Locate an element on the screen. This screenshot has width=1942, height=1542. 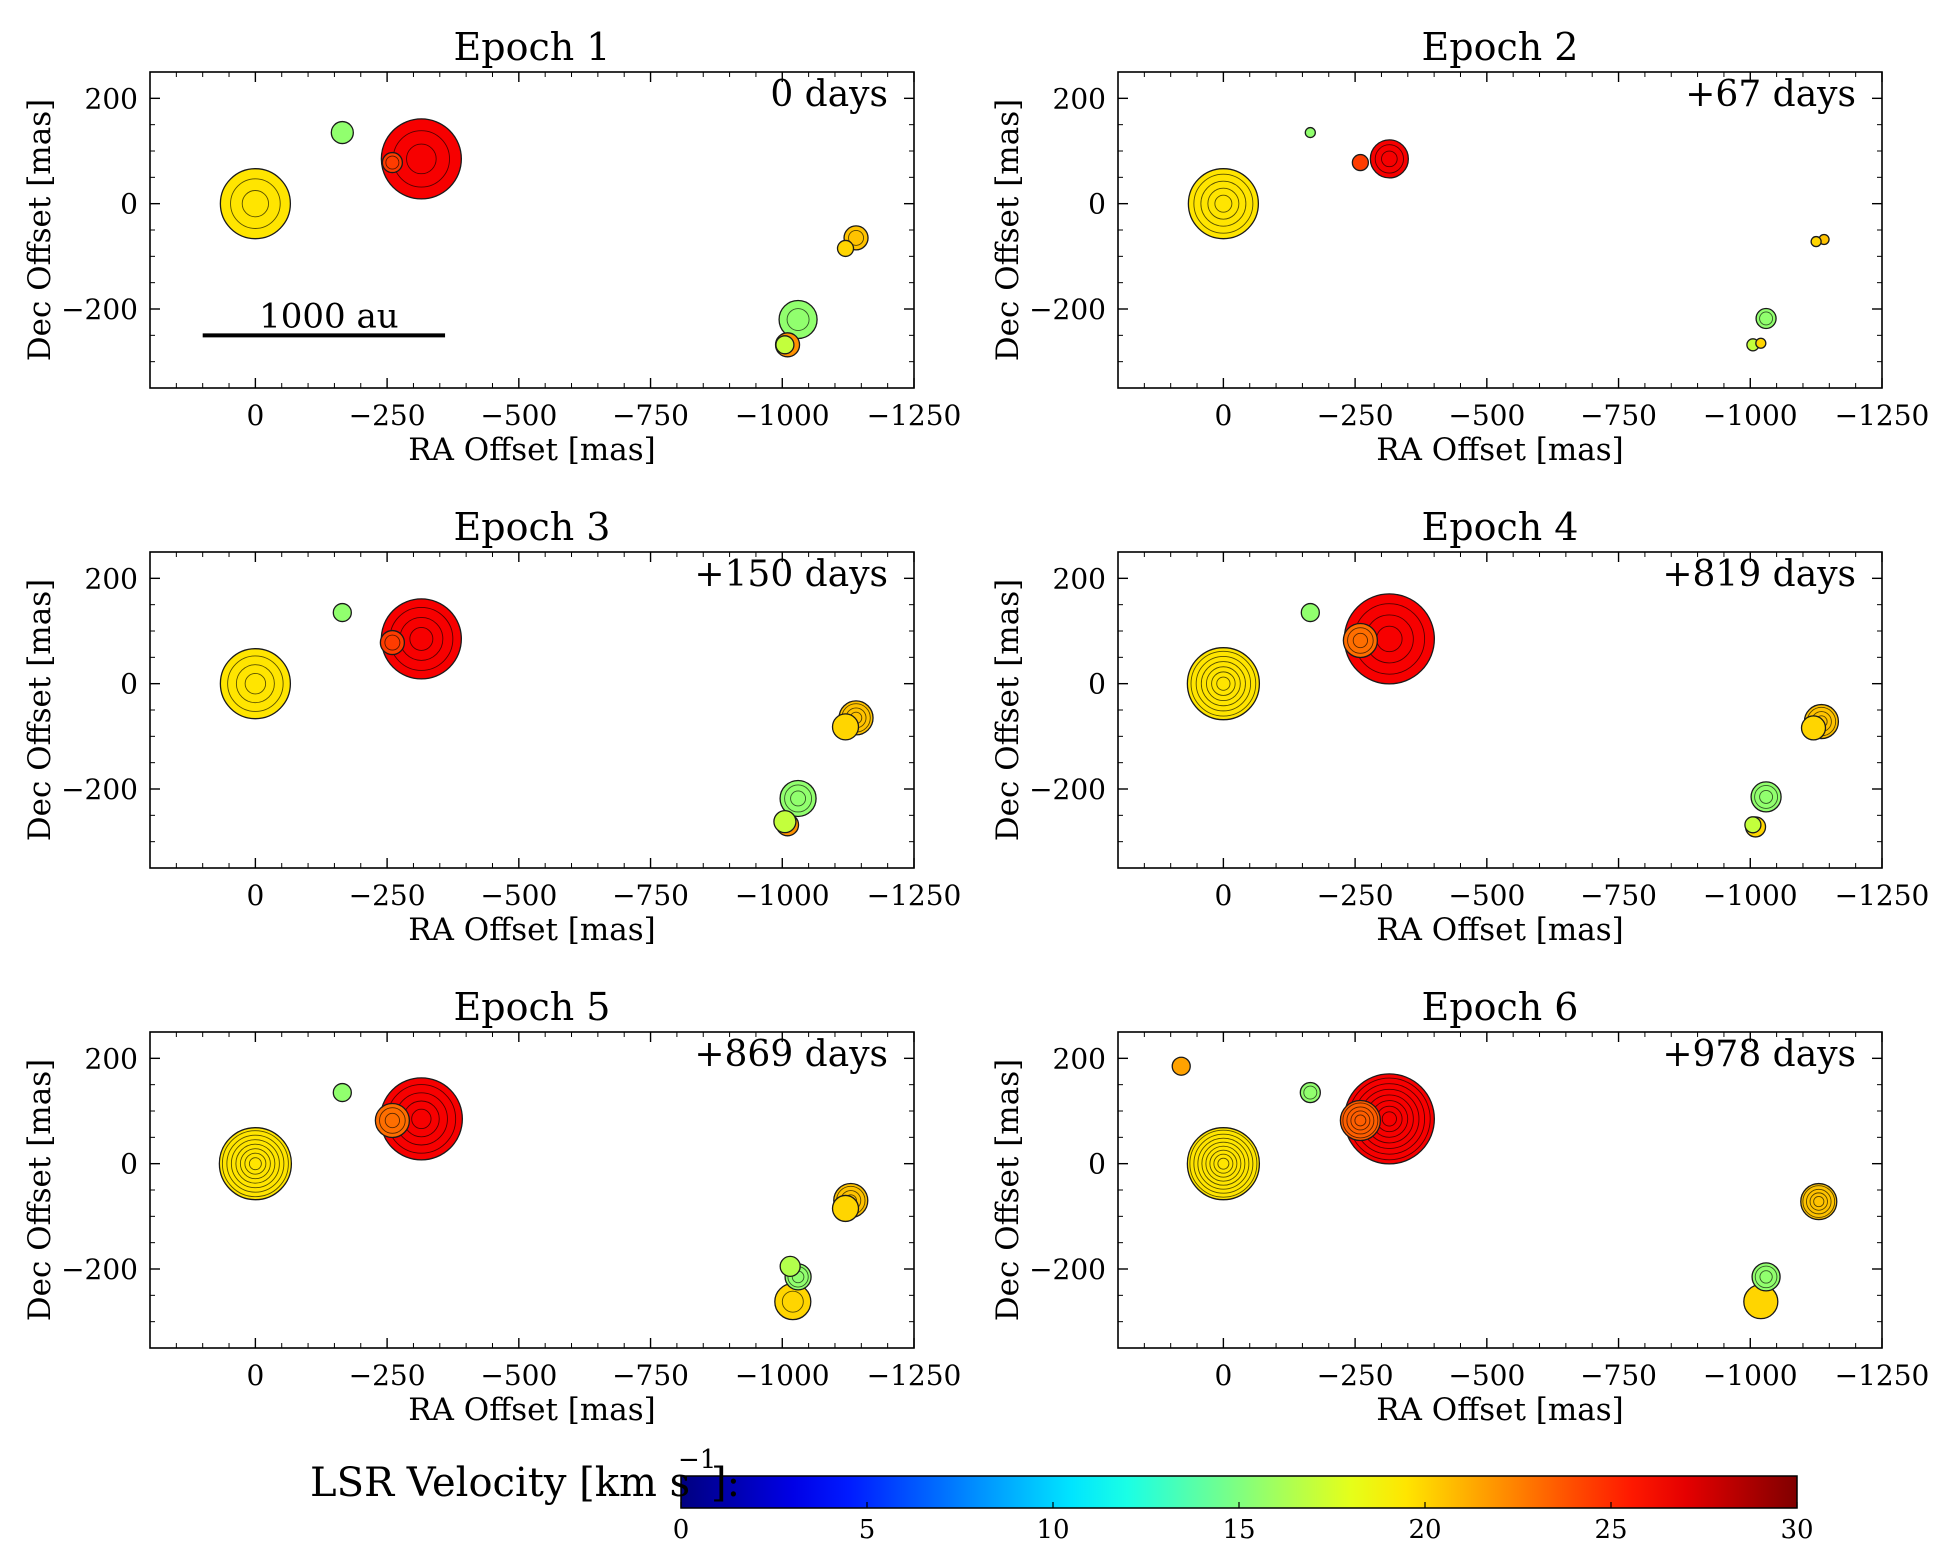
epoch-days-label: +819 days is located at coordinates (1759, 574).